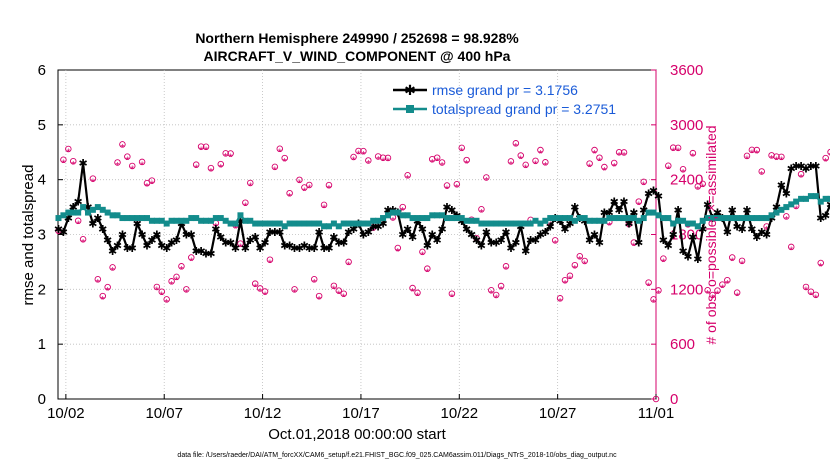 The image size is (830, 470). Describe the element at coordinates (686, 289) in the screenshot. I see `right-tick-label: 1200` at that location.